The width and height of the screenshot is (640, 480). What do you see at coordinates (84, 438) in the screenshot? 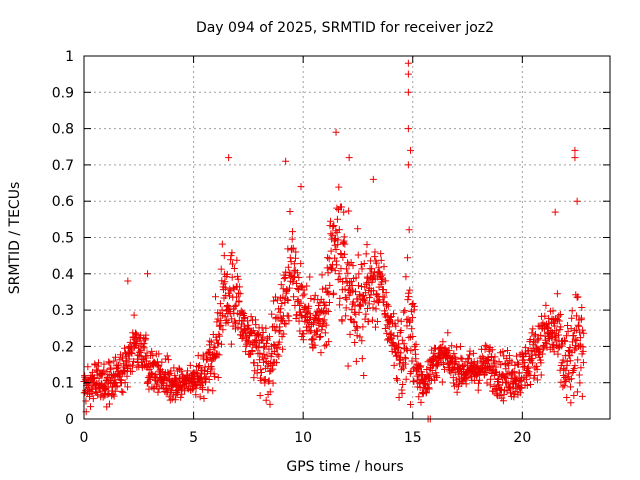
I see `x-tick-label: 0` at bounding box center [84, 438].